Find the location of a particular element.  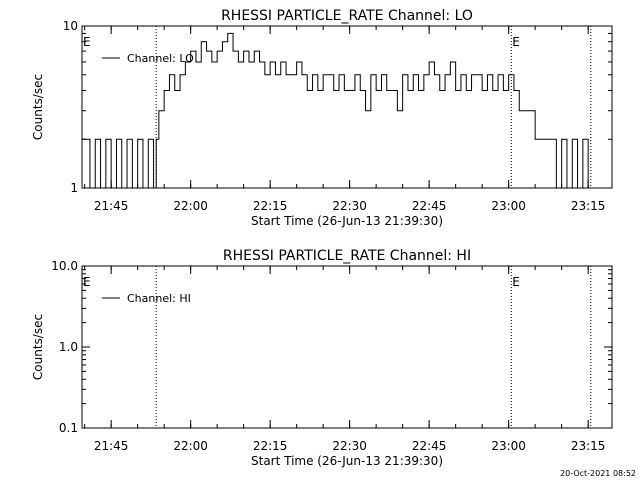

chart-title-1: RHESSI PARTICLE_RATE Channel: HI is located at coordinates (347, 256).